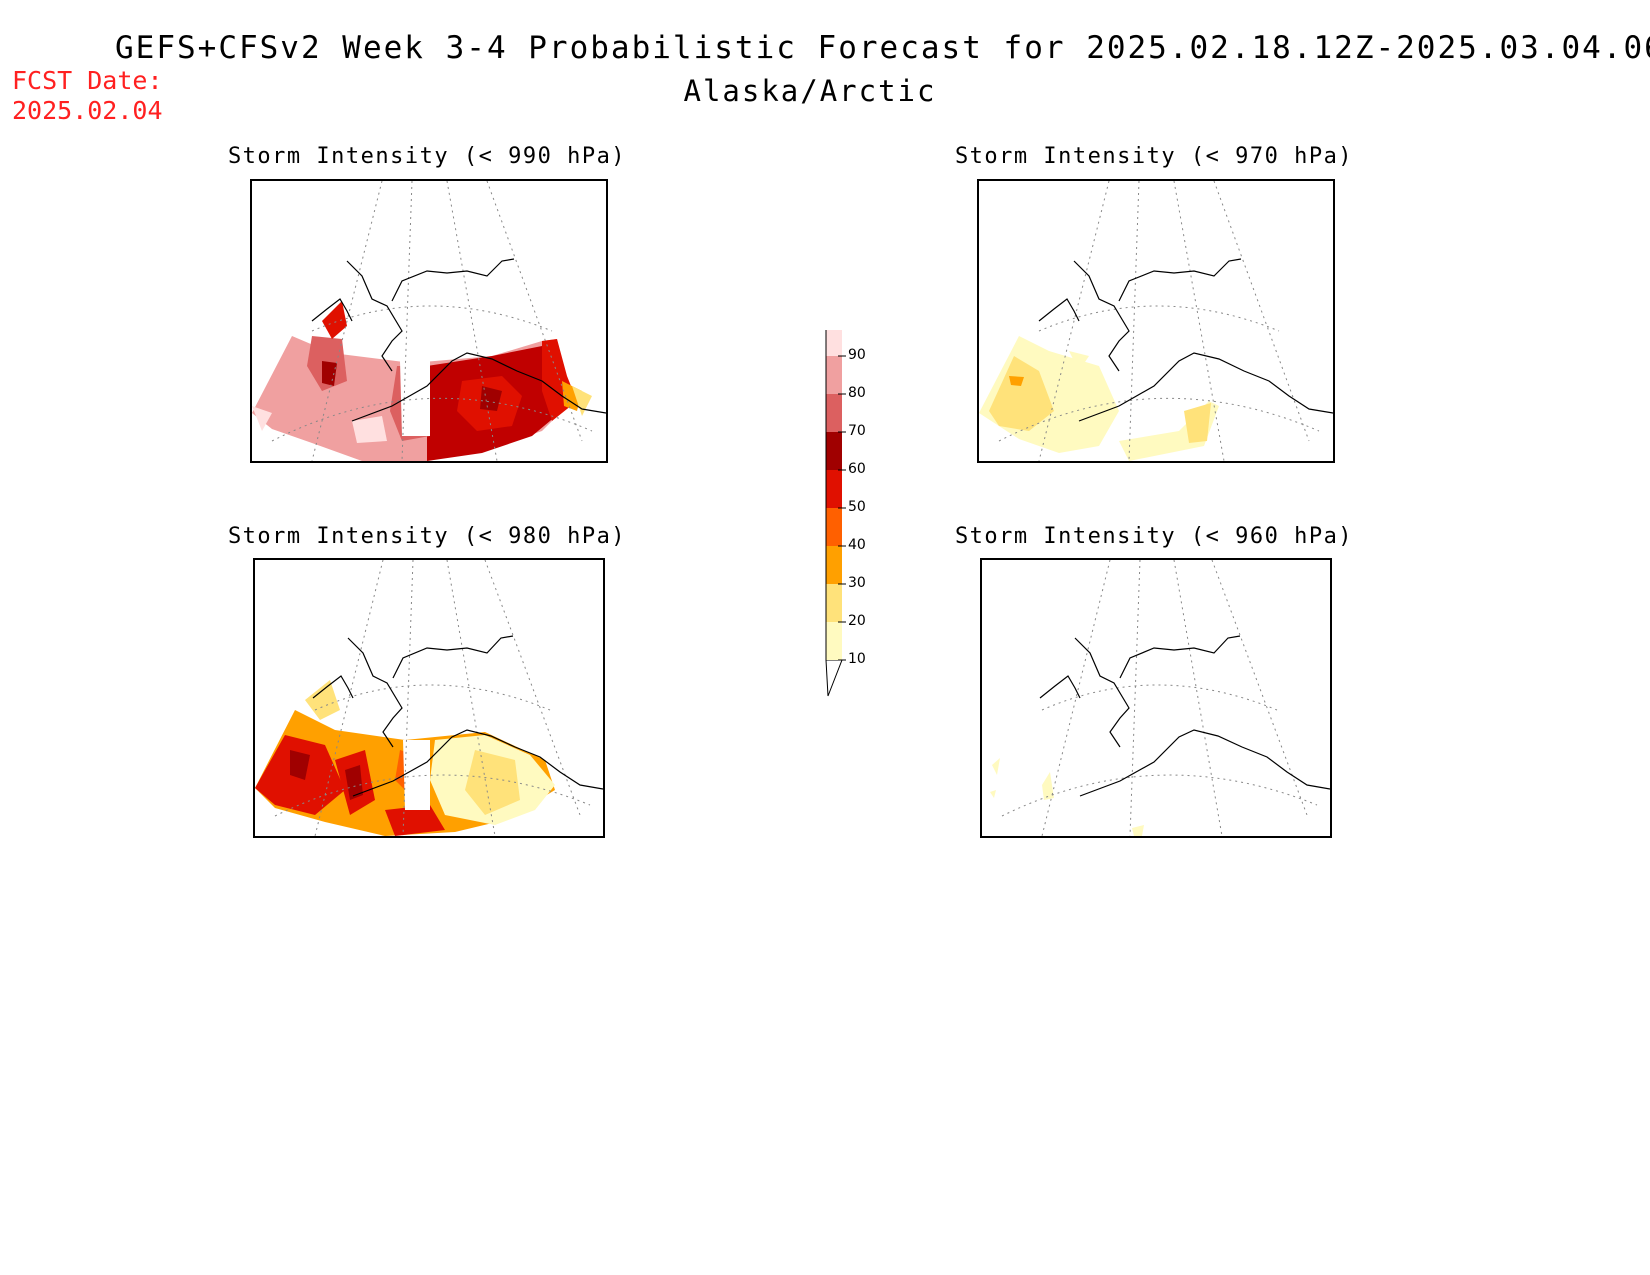 The width and height of the screenshot is (1650, 1275). Describe the element at coordinates (427, 536) in the screenshot. I see `panel-980-title: Storm Intensity (< 980 hPa)` at that location.